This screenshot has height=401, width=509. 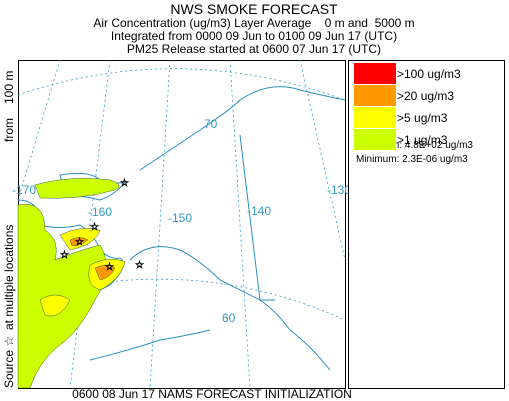 I want to click on longitude-label: -160, so click(x=100, y=212).